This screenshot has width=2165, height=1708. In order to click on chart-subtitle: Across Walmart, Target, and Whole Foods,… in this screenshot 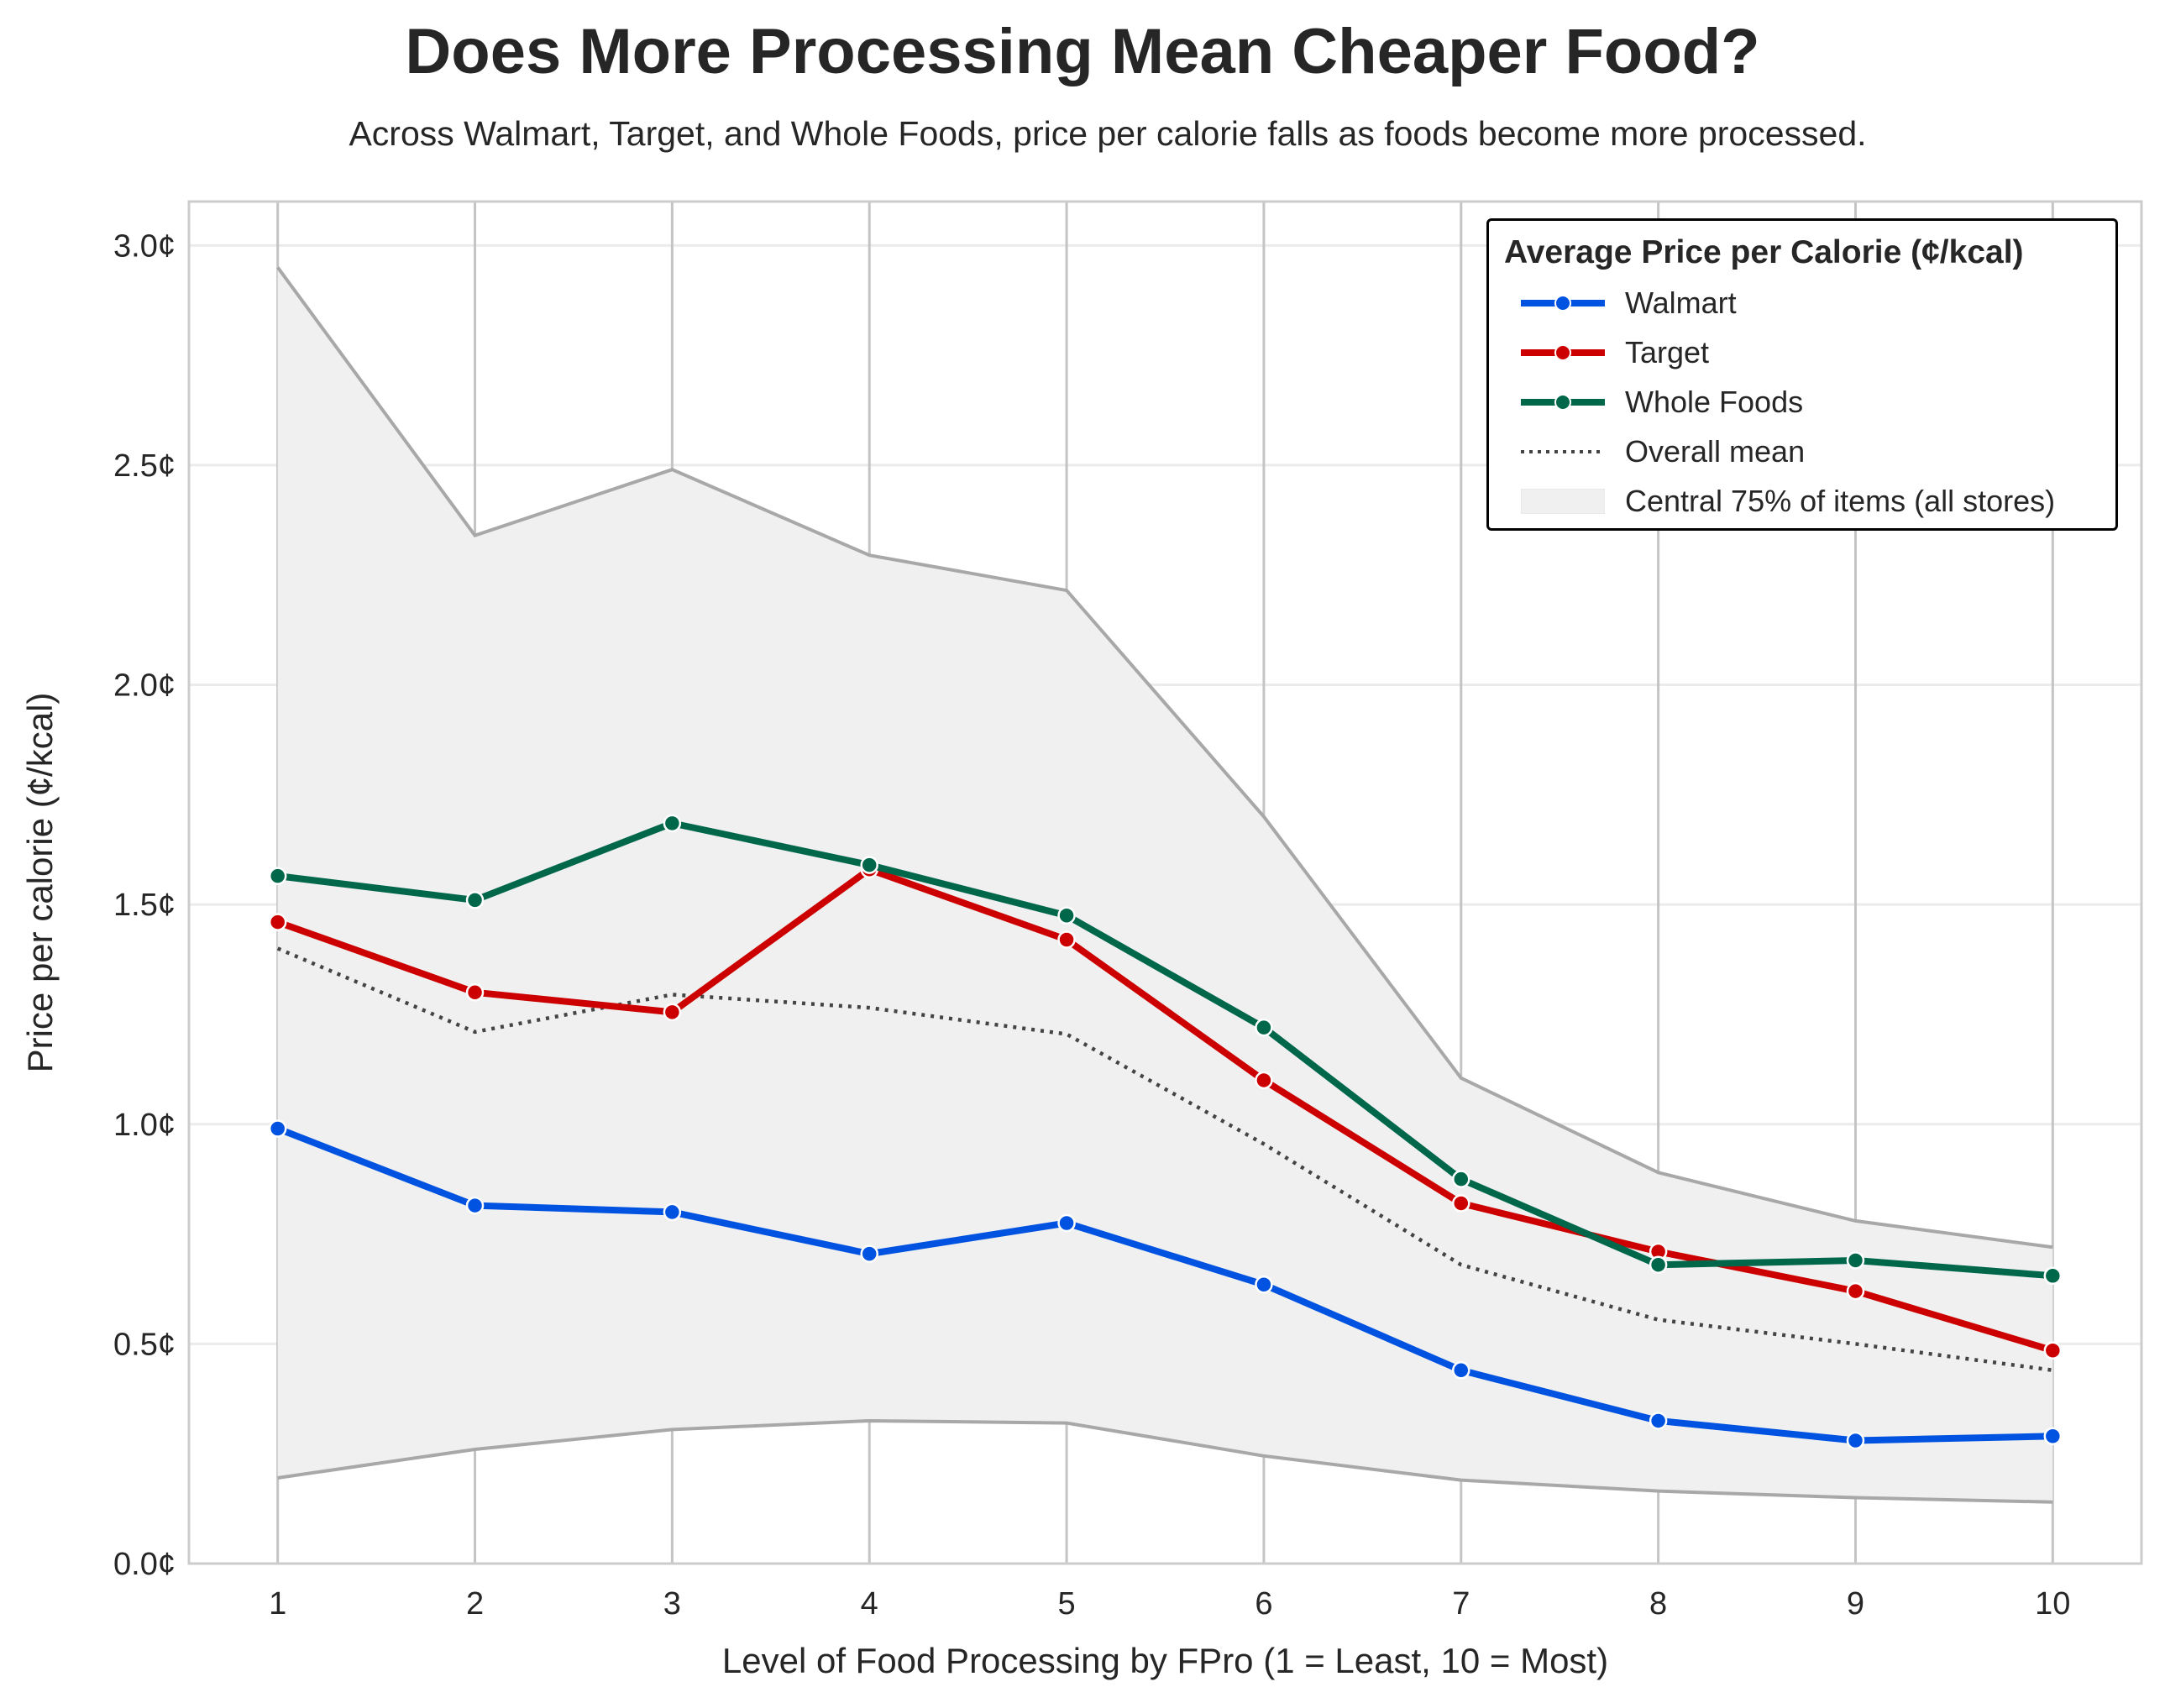, I will do `click(1108, 133)`.